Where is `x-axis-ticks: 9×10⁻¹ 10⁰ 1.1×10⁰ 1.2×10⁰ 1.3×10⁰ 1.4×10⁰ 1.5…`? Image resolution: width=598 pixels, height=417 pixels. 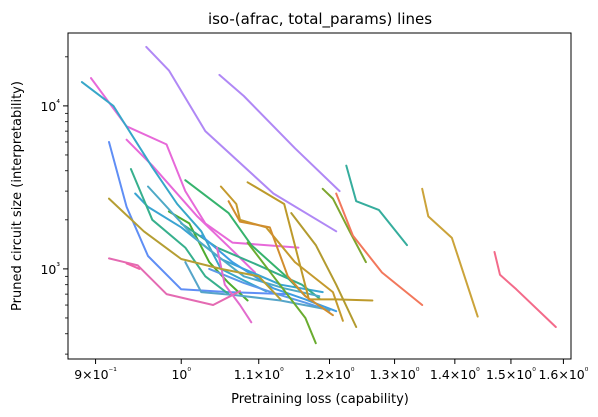 x-axis-ticks: 9×10⁻¹ 10⁰ 1.1×10⁰ 1.2×10⁰ 1.3×10⁰ 1.4×10⁰ 1.5… is located at coordinates (331, 370).